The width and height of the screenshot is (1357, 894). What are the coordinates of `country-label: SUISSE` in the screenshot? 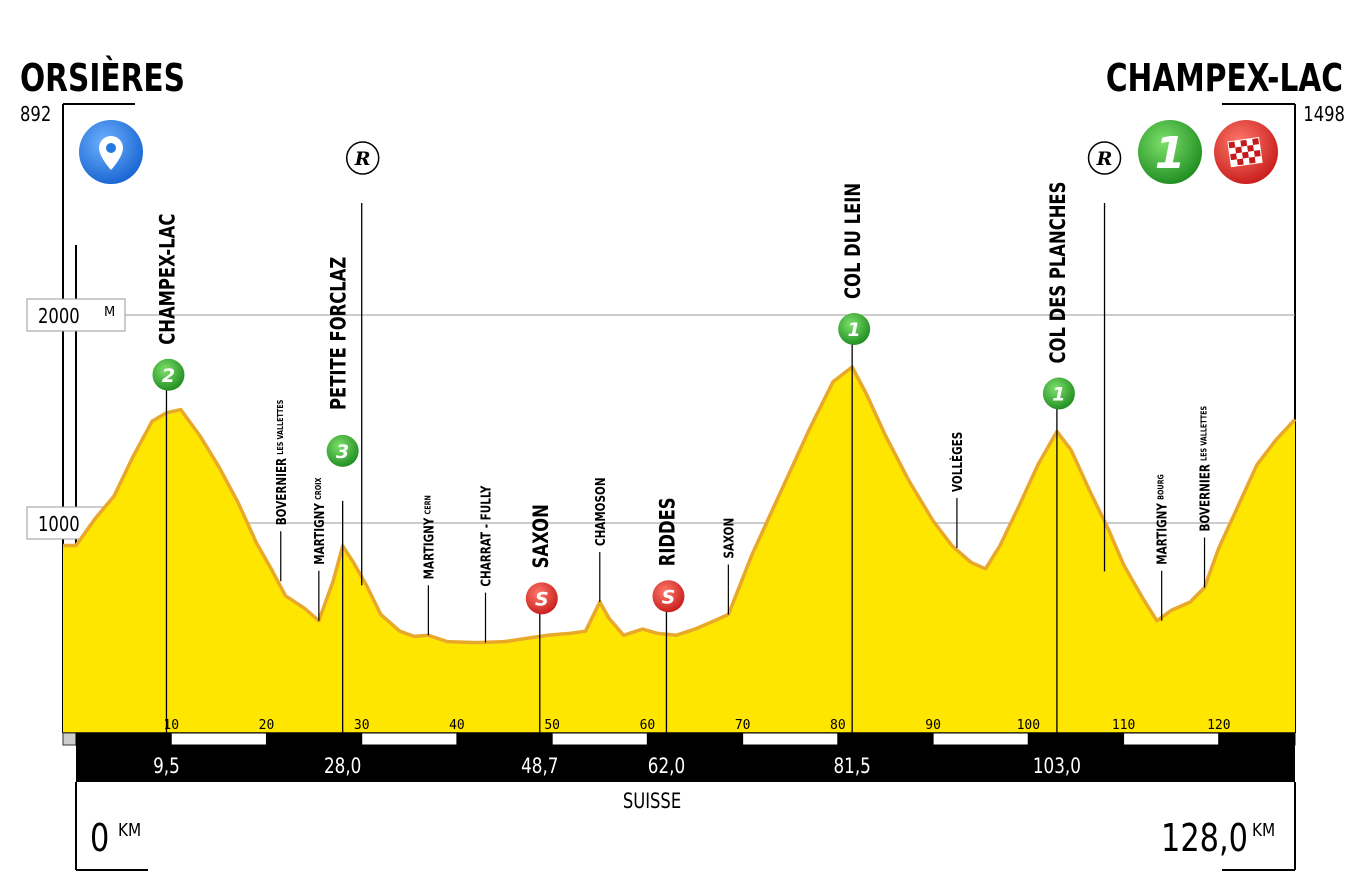 It's located at (652, 801).